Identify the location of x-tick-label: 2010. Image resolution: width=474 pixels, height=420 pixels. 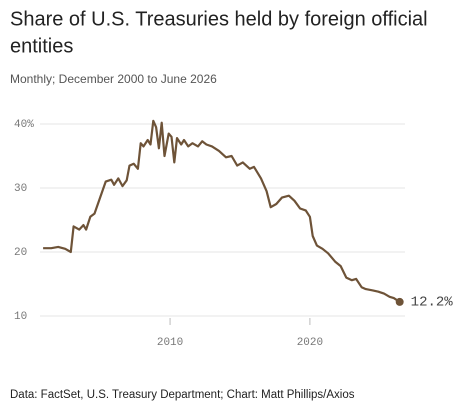
(170, 343).